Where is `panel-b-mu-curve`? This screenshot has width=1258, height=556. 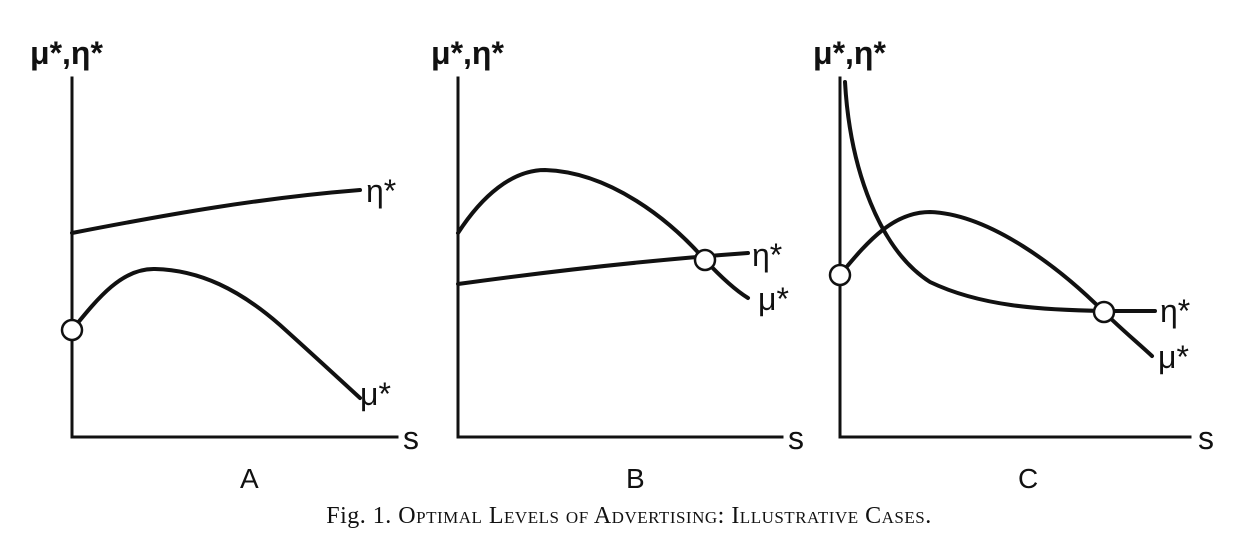
panel-b-mu-curve is located at coordinates (603, 234).